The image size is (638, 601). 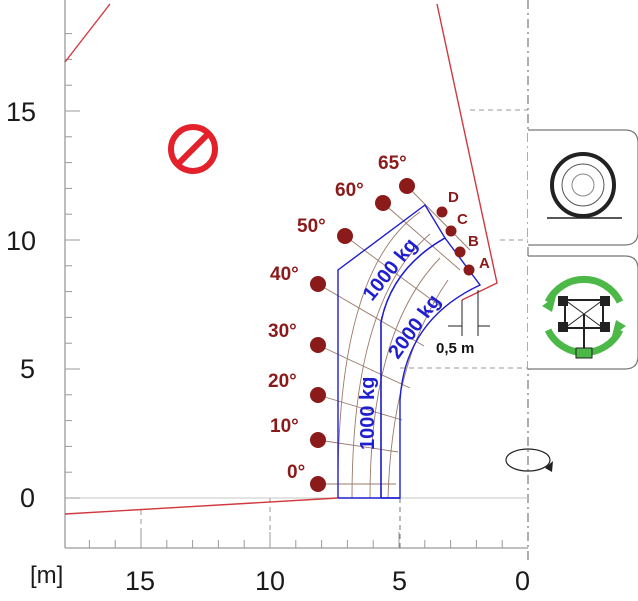 What do you see at coordinates (284, 426) in the screenshot?
I see `angle-label-10: 10°` at bounding box center [284, 426].